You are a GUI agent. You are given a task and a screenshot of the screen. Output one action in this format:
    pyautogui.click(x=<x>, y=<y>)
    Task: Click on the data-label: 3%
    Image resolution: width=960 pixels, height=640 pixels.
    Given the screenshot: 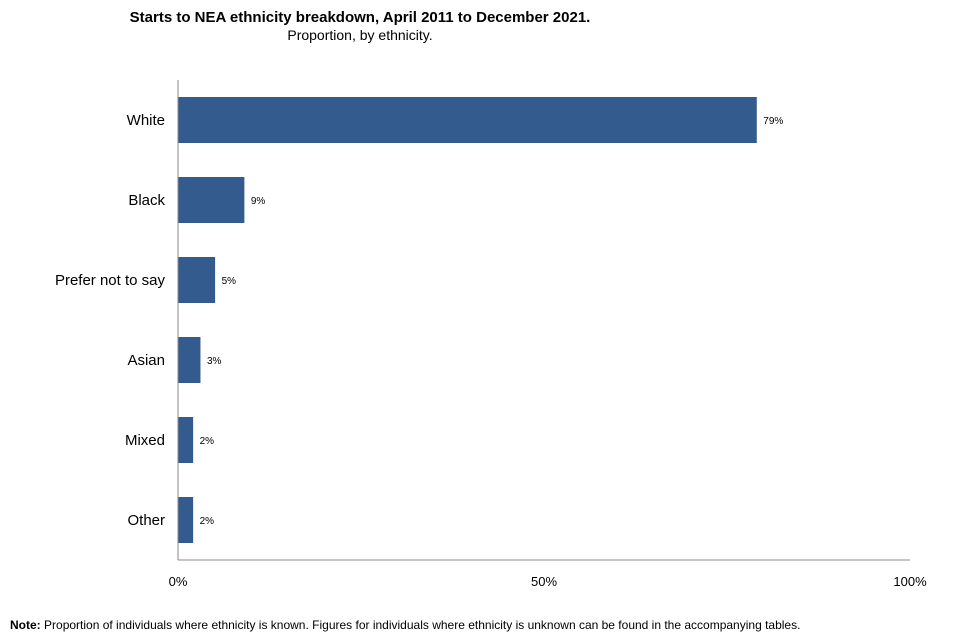 What is the action you would take?
    pyautogui.click(x=214, y=361)
    